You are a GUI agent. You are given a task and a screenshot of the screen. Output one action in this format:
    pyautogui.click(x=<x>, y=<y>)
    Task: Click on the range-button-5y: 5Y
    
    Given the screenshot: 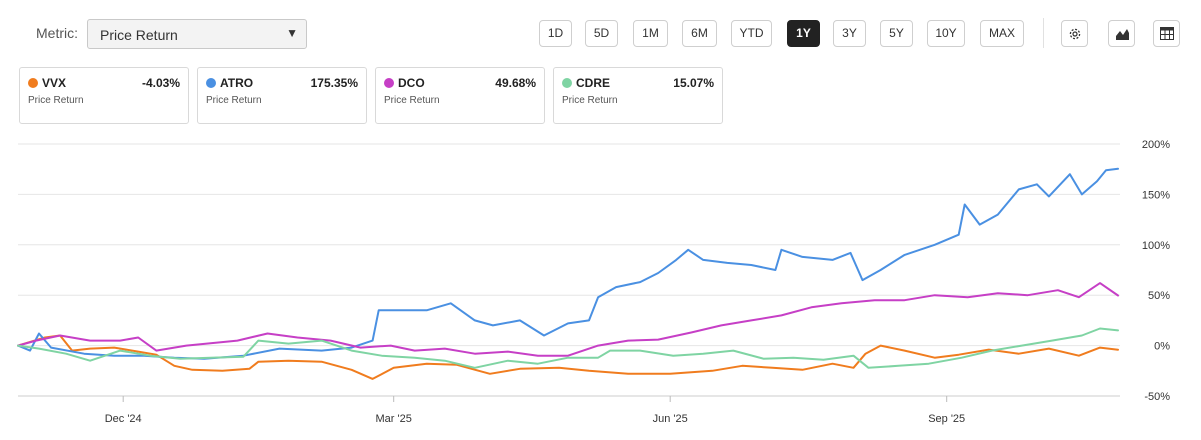 What is the action you would take?
    pyautogui.click(x=896, y=33)
    